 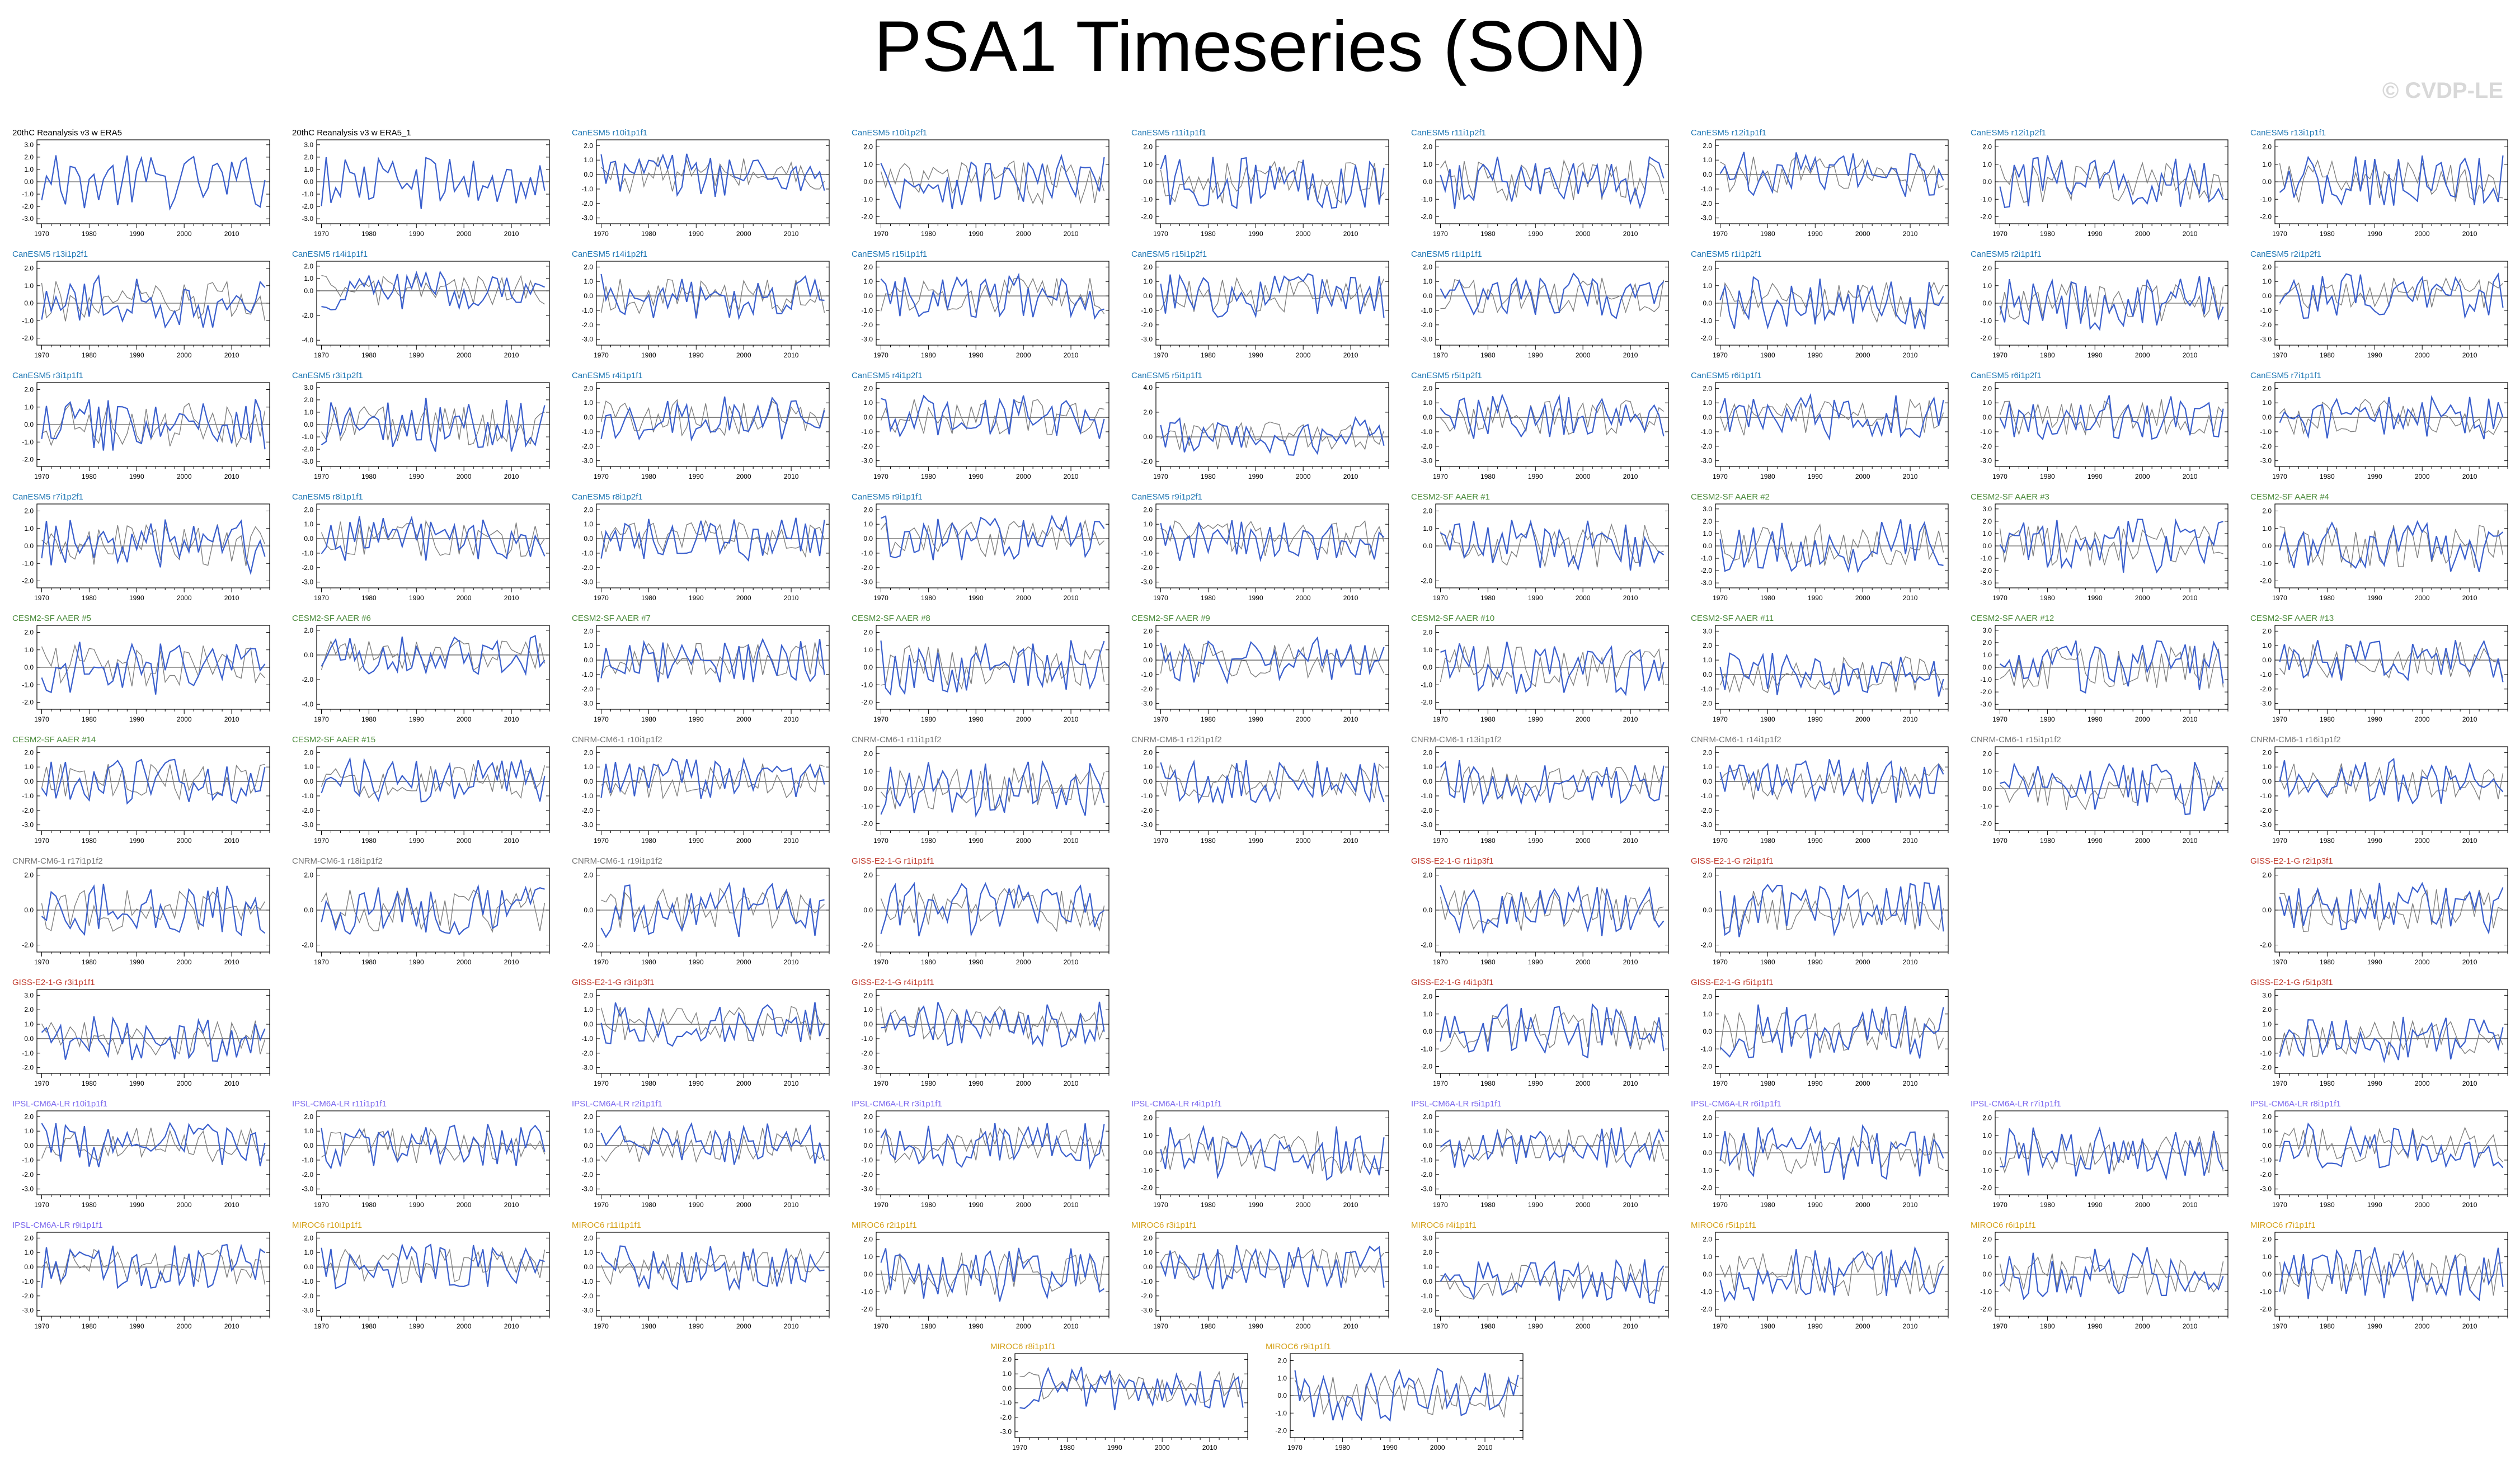 I want to click on panel-title: CESM2-SF AAER #9, so click(x=1170, y=619).